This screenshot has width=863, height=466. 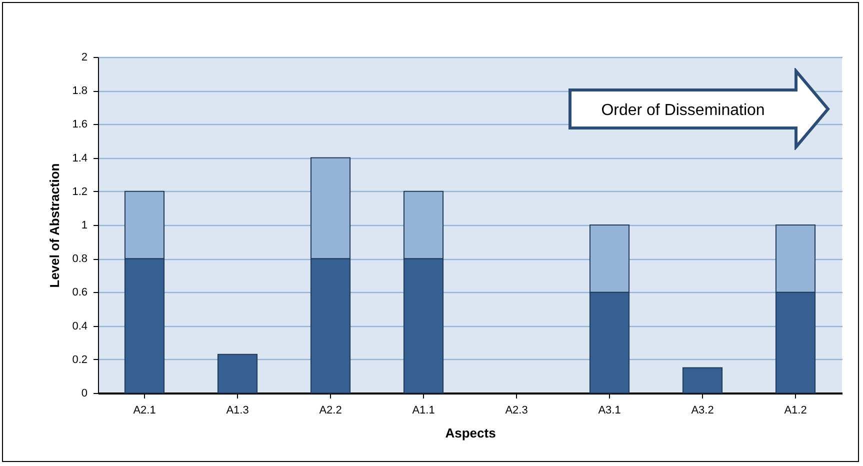 What do you see at coordinates (470, 433) in the screenshot?
I see `x-axis-title: Aspects` at bounding box center [470, 433].